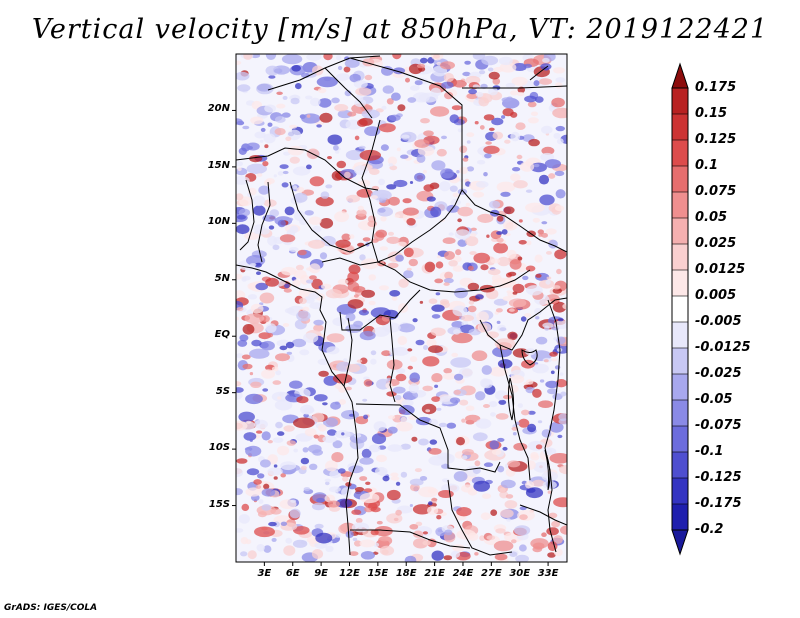  I want to click on lon-tick-label: 9E, so click(321, 573).